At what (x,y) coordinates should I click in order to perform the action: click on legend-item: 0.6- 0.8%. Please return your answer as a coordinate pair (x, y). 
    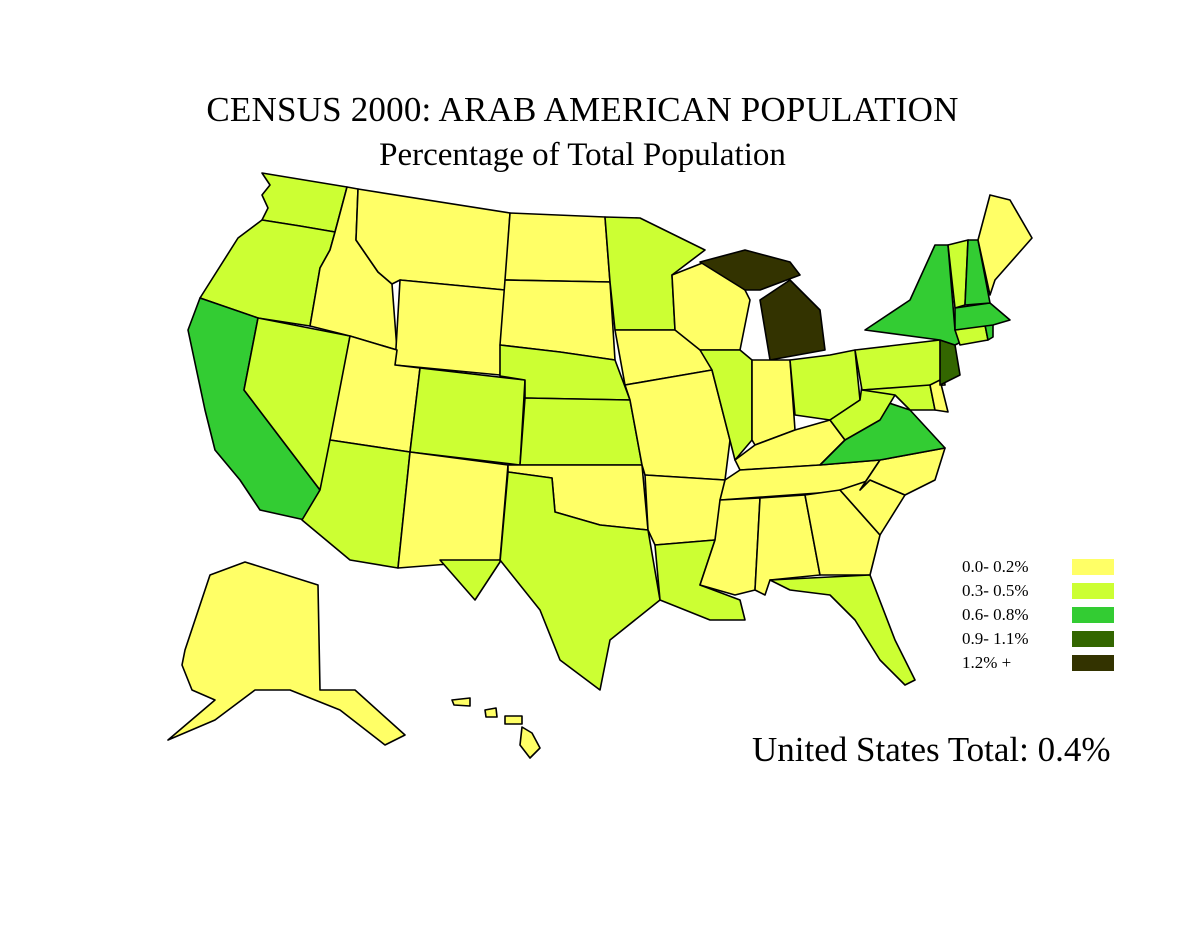
    Looking at the image, I should click on (1038, 615).